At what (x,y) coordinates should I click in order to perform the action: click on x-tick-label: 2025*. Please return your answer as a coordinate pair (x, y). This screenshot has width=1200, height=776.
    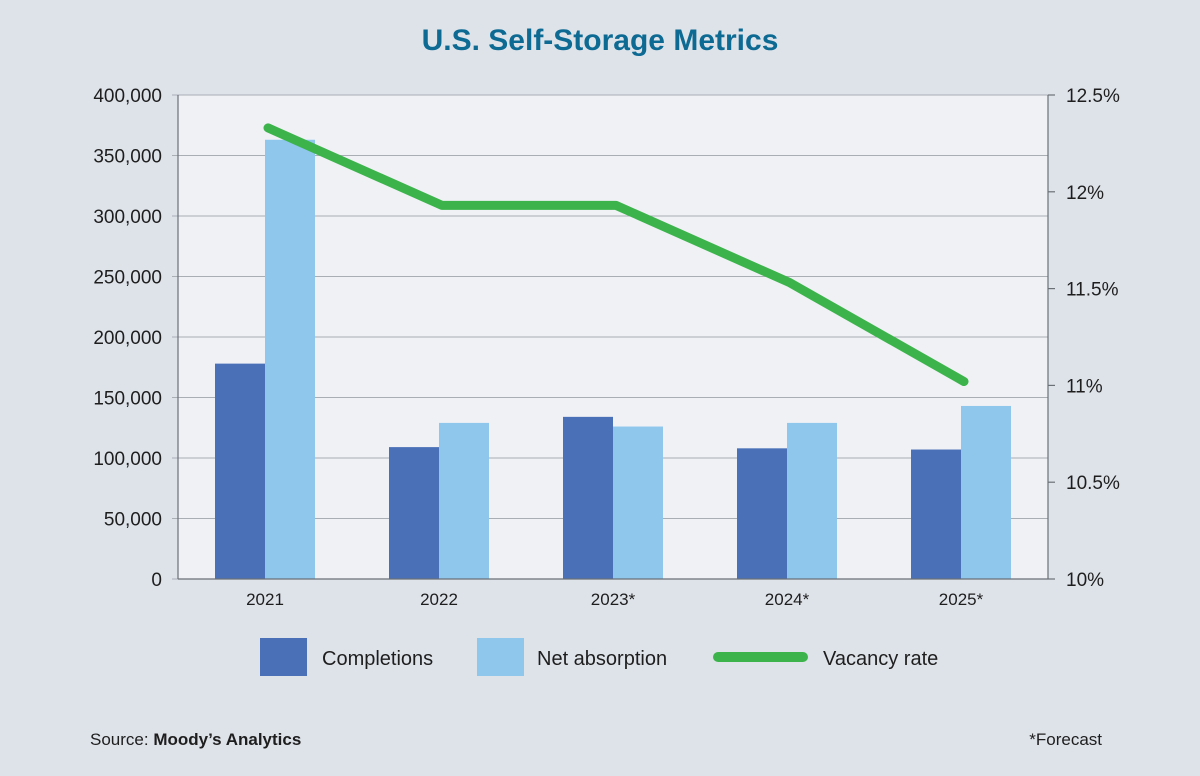
    Looking at the image, I should click on (961, 599).